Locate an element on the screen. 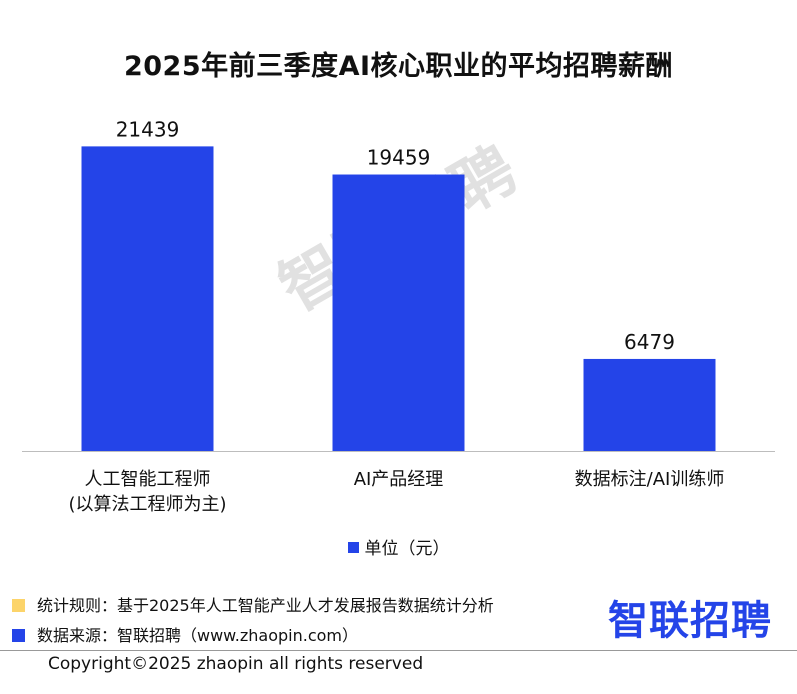 The height and width of the screenshot is (694, 797). category-label-2: AI产品经理 is located at coordinates (399, 479).